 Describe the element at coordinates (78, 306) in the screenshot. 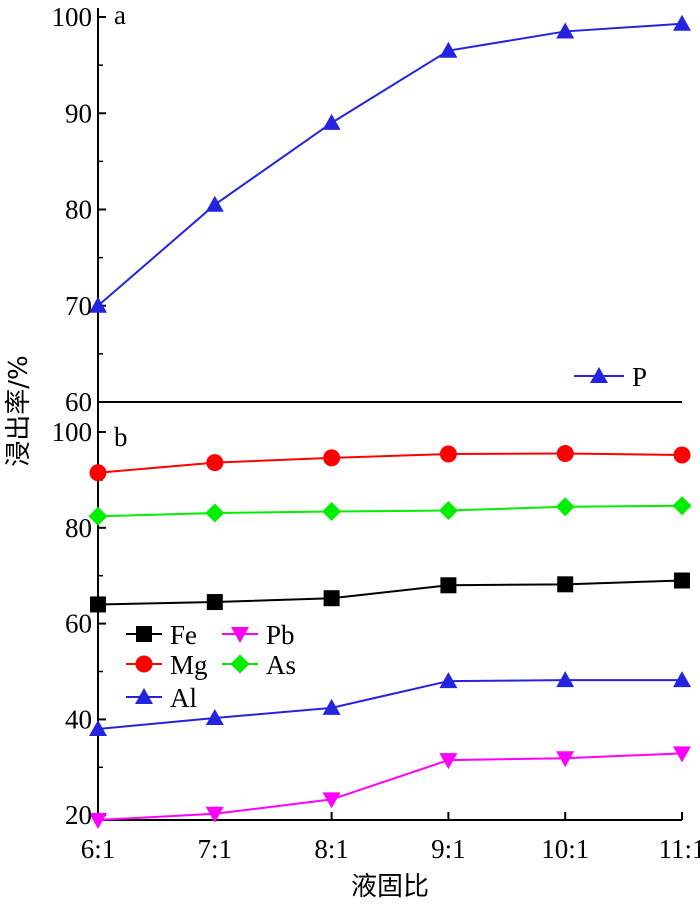

I see `y-tick-label: 70` at that location.